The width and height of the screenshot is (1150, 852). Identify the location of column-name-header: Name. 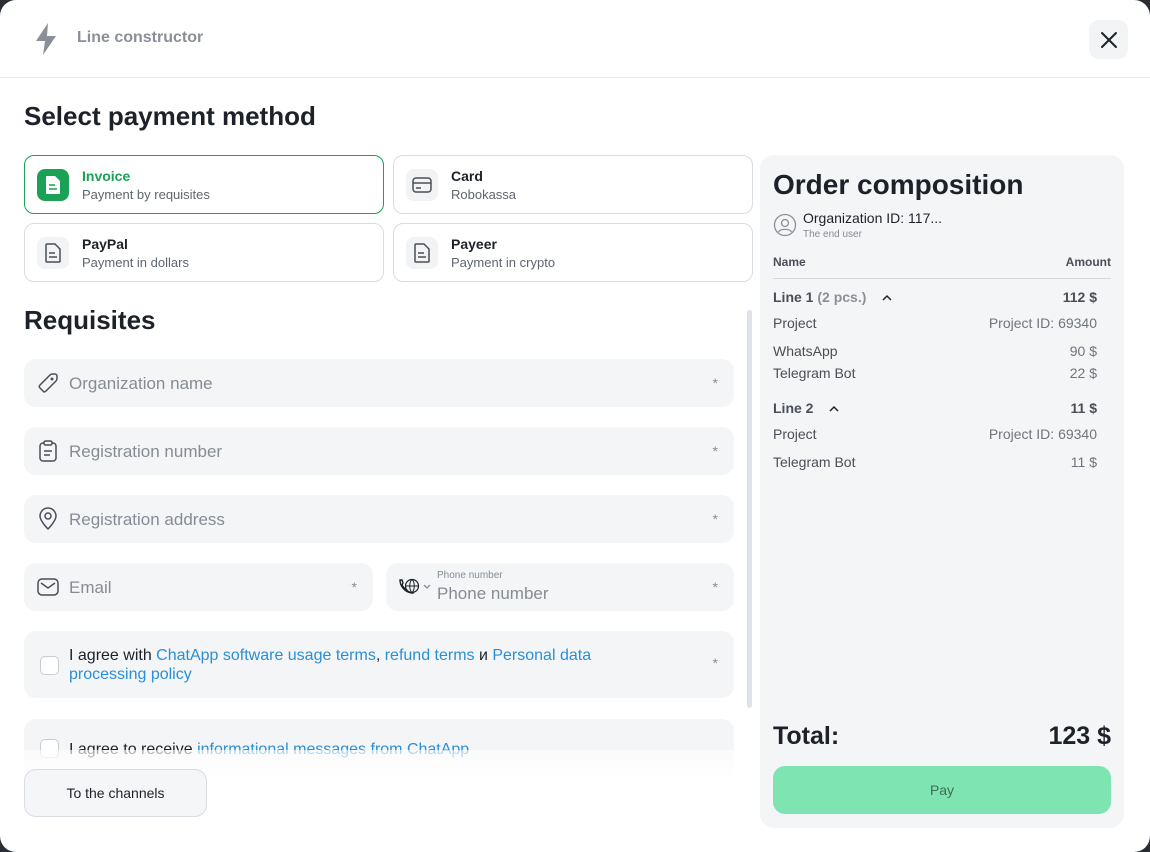
(789, 262).